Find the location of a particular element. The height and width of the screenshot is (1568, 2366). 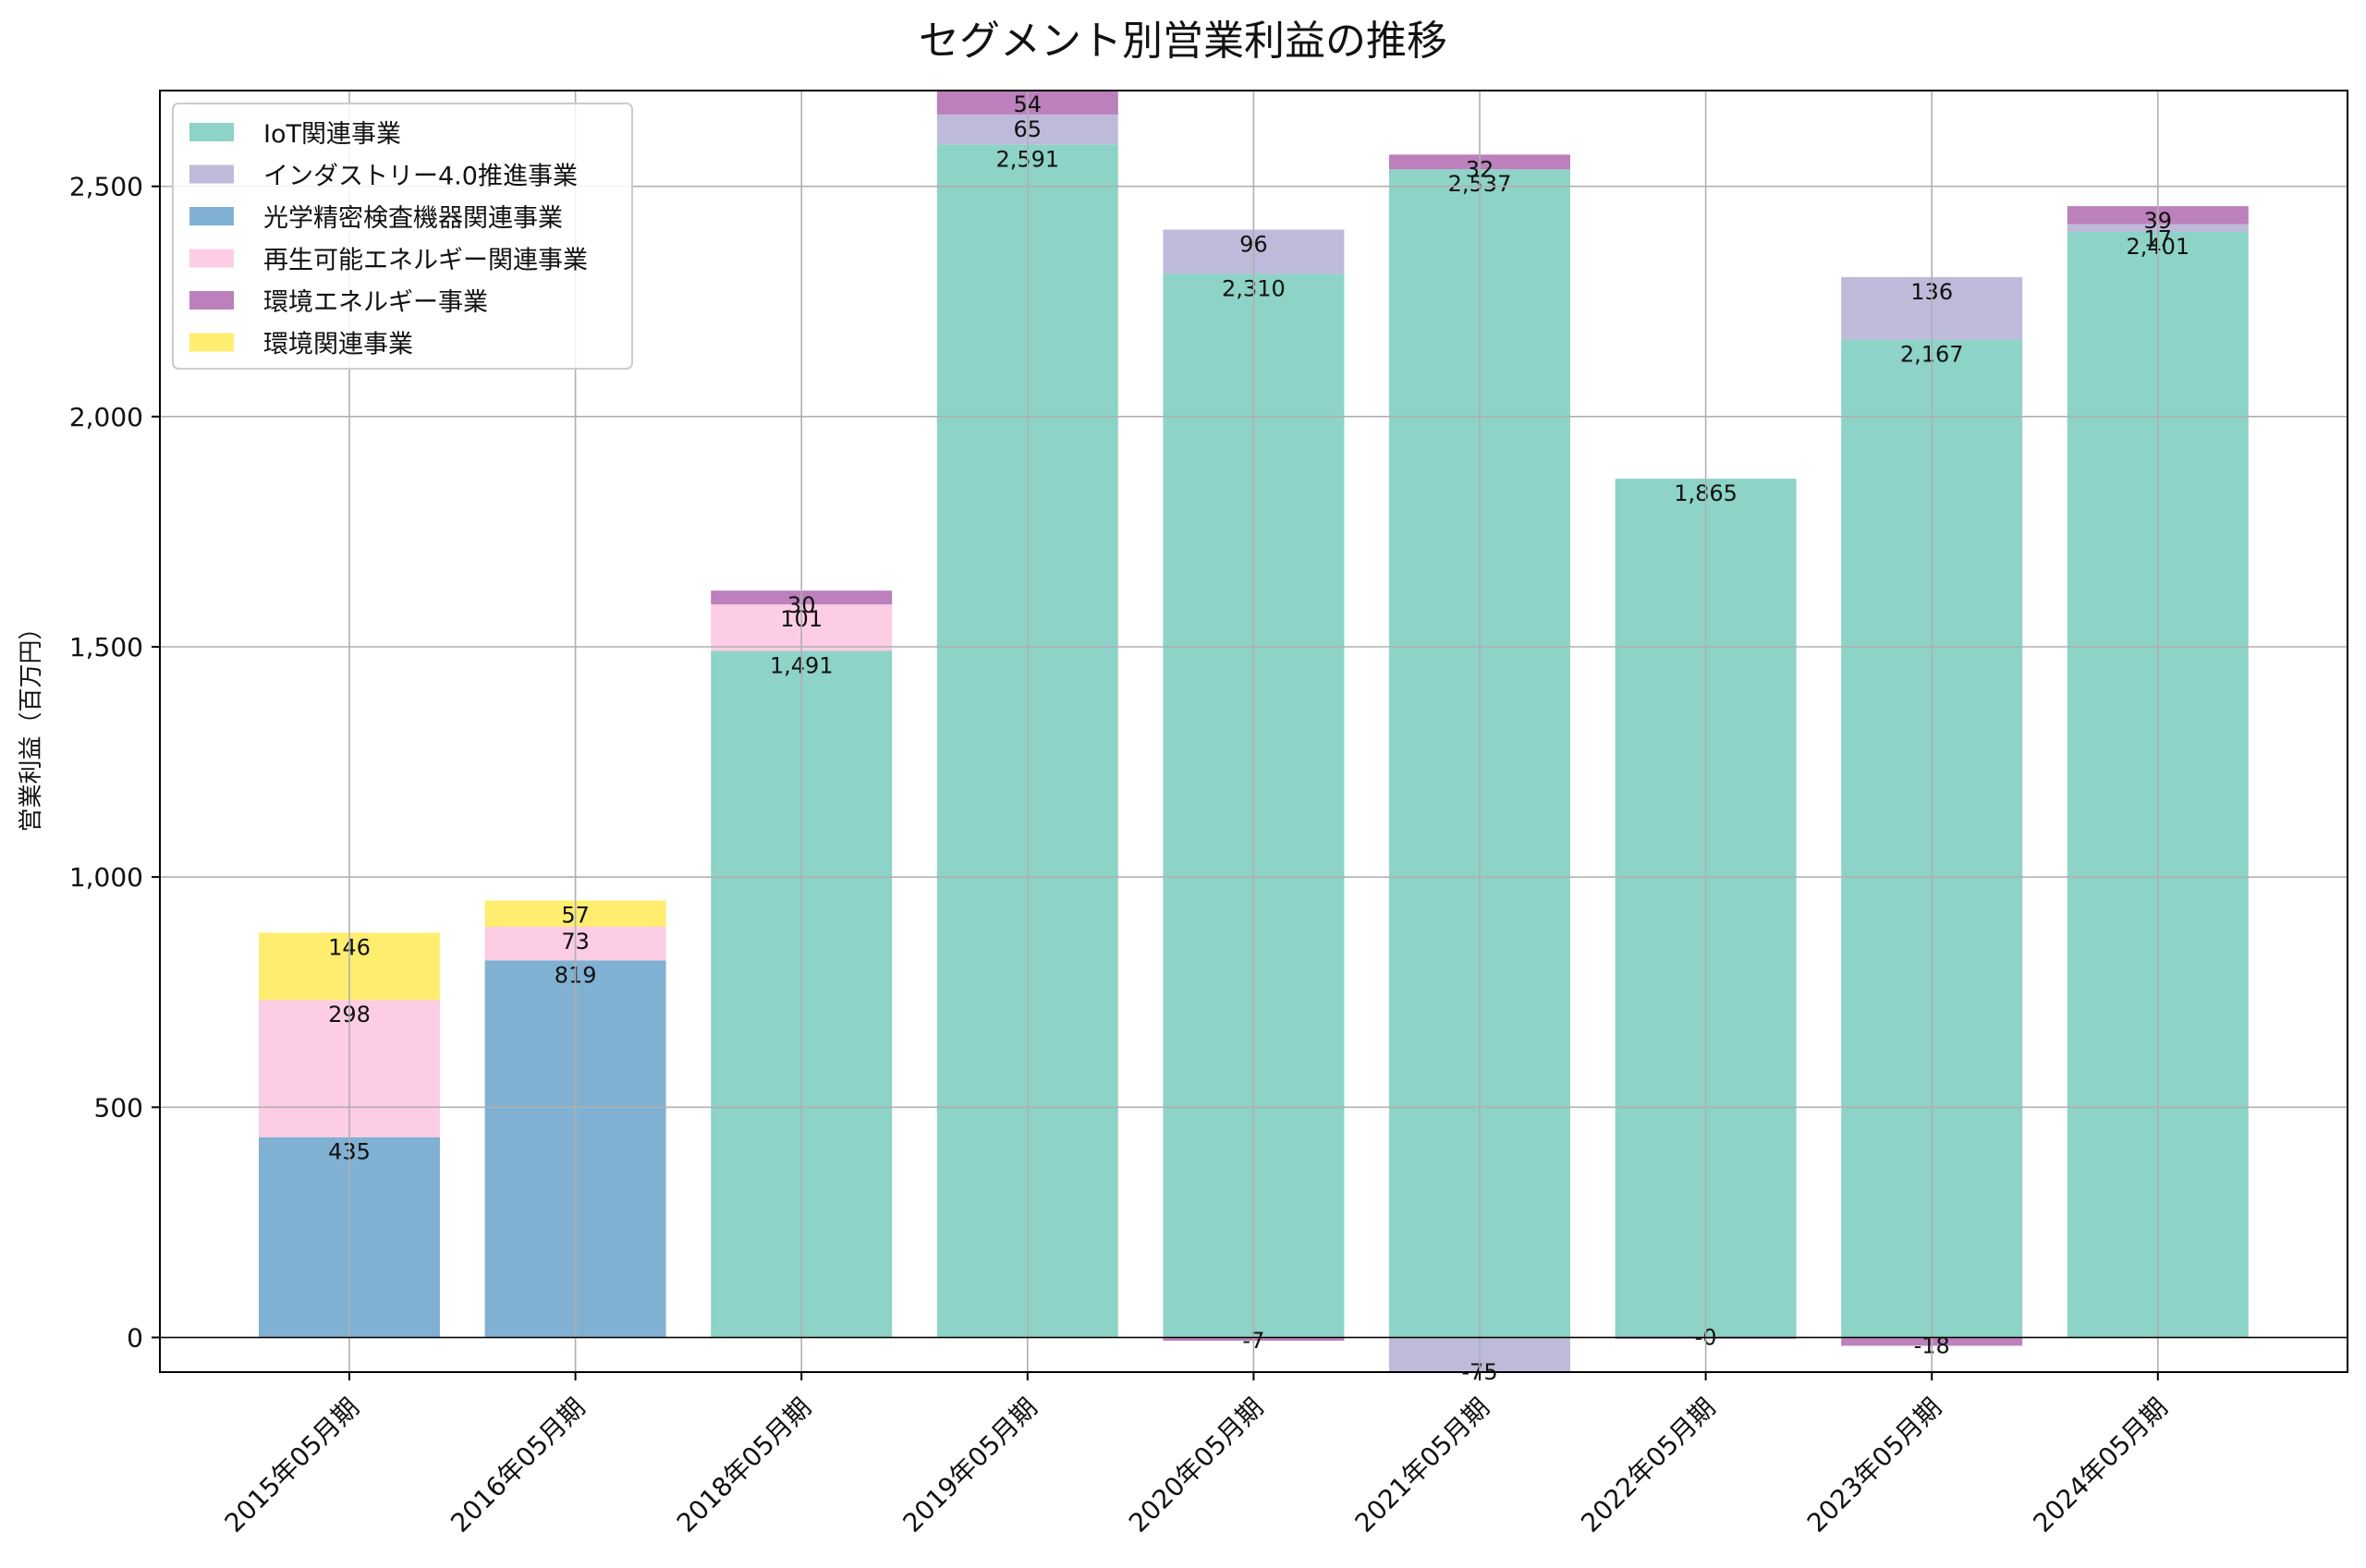

legend-box is located at coordinates (402, 236).